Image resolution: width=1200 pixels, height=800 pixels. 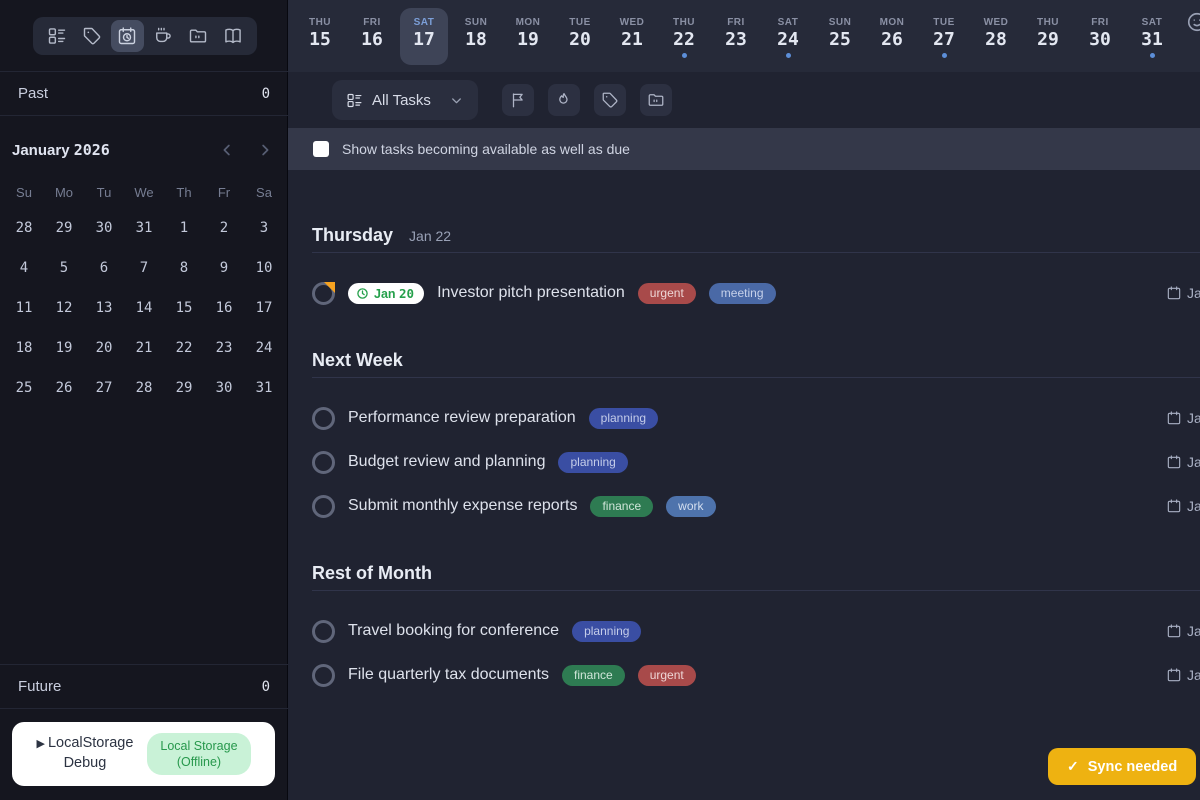 I want to click on datestrip-day: FRI 30, so click(x=1100, y=33).